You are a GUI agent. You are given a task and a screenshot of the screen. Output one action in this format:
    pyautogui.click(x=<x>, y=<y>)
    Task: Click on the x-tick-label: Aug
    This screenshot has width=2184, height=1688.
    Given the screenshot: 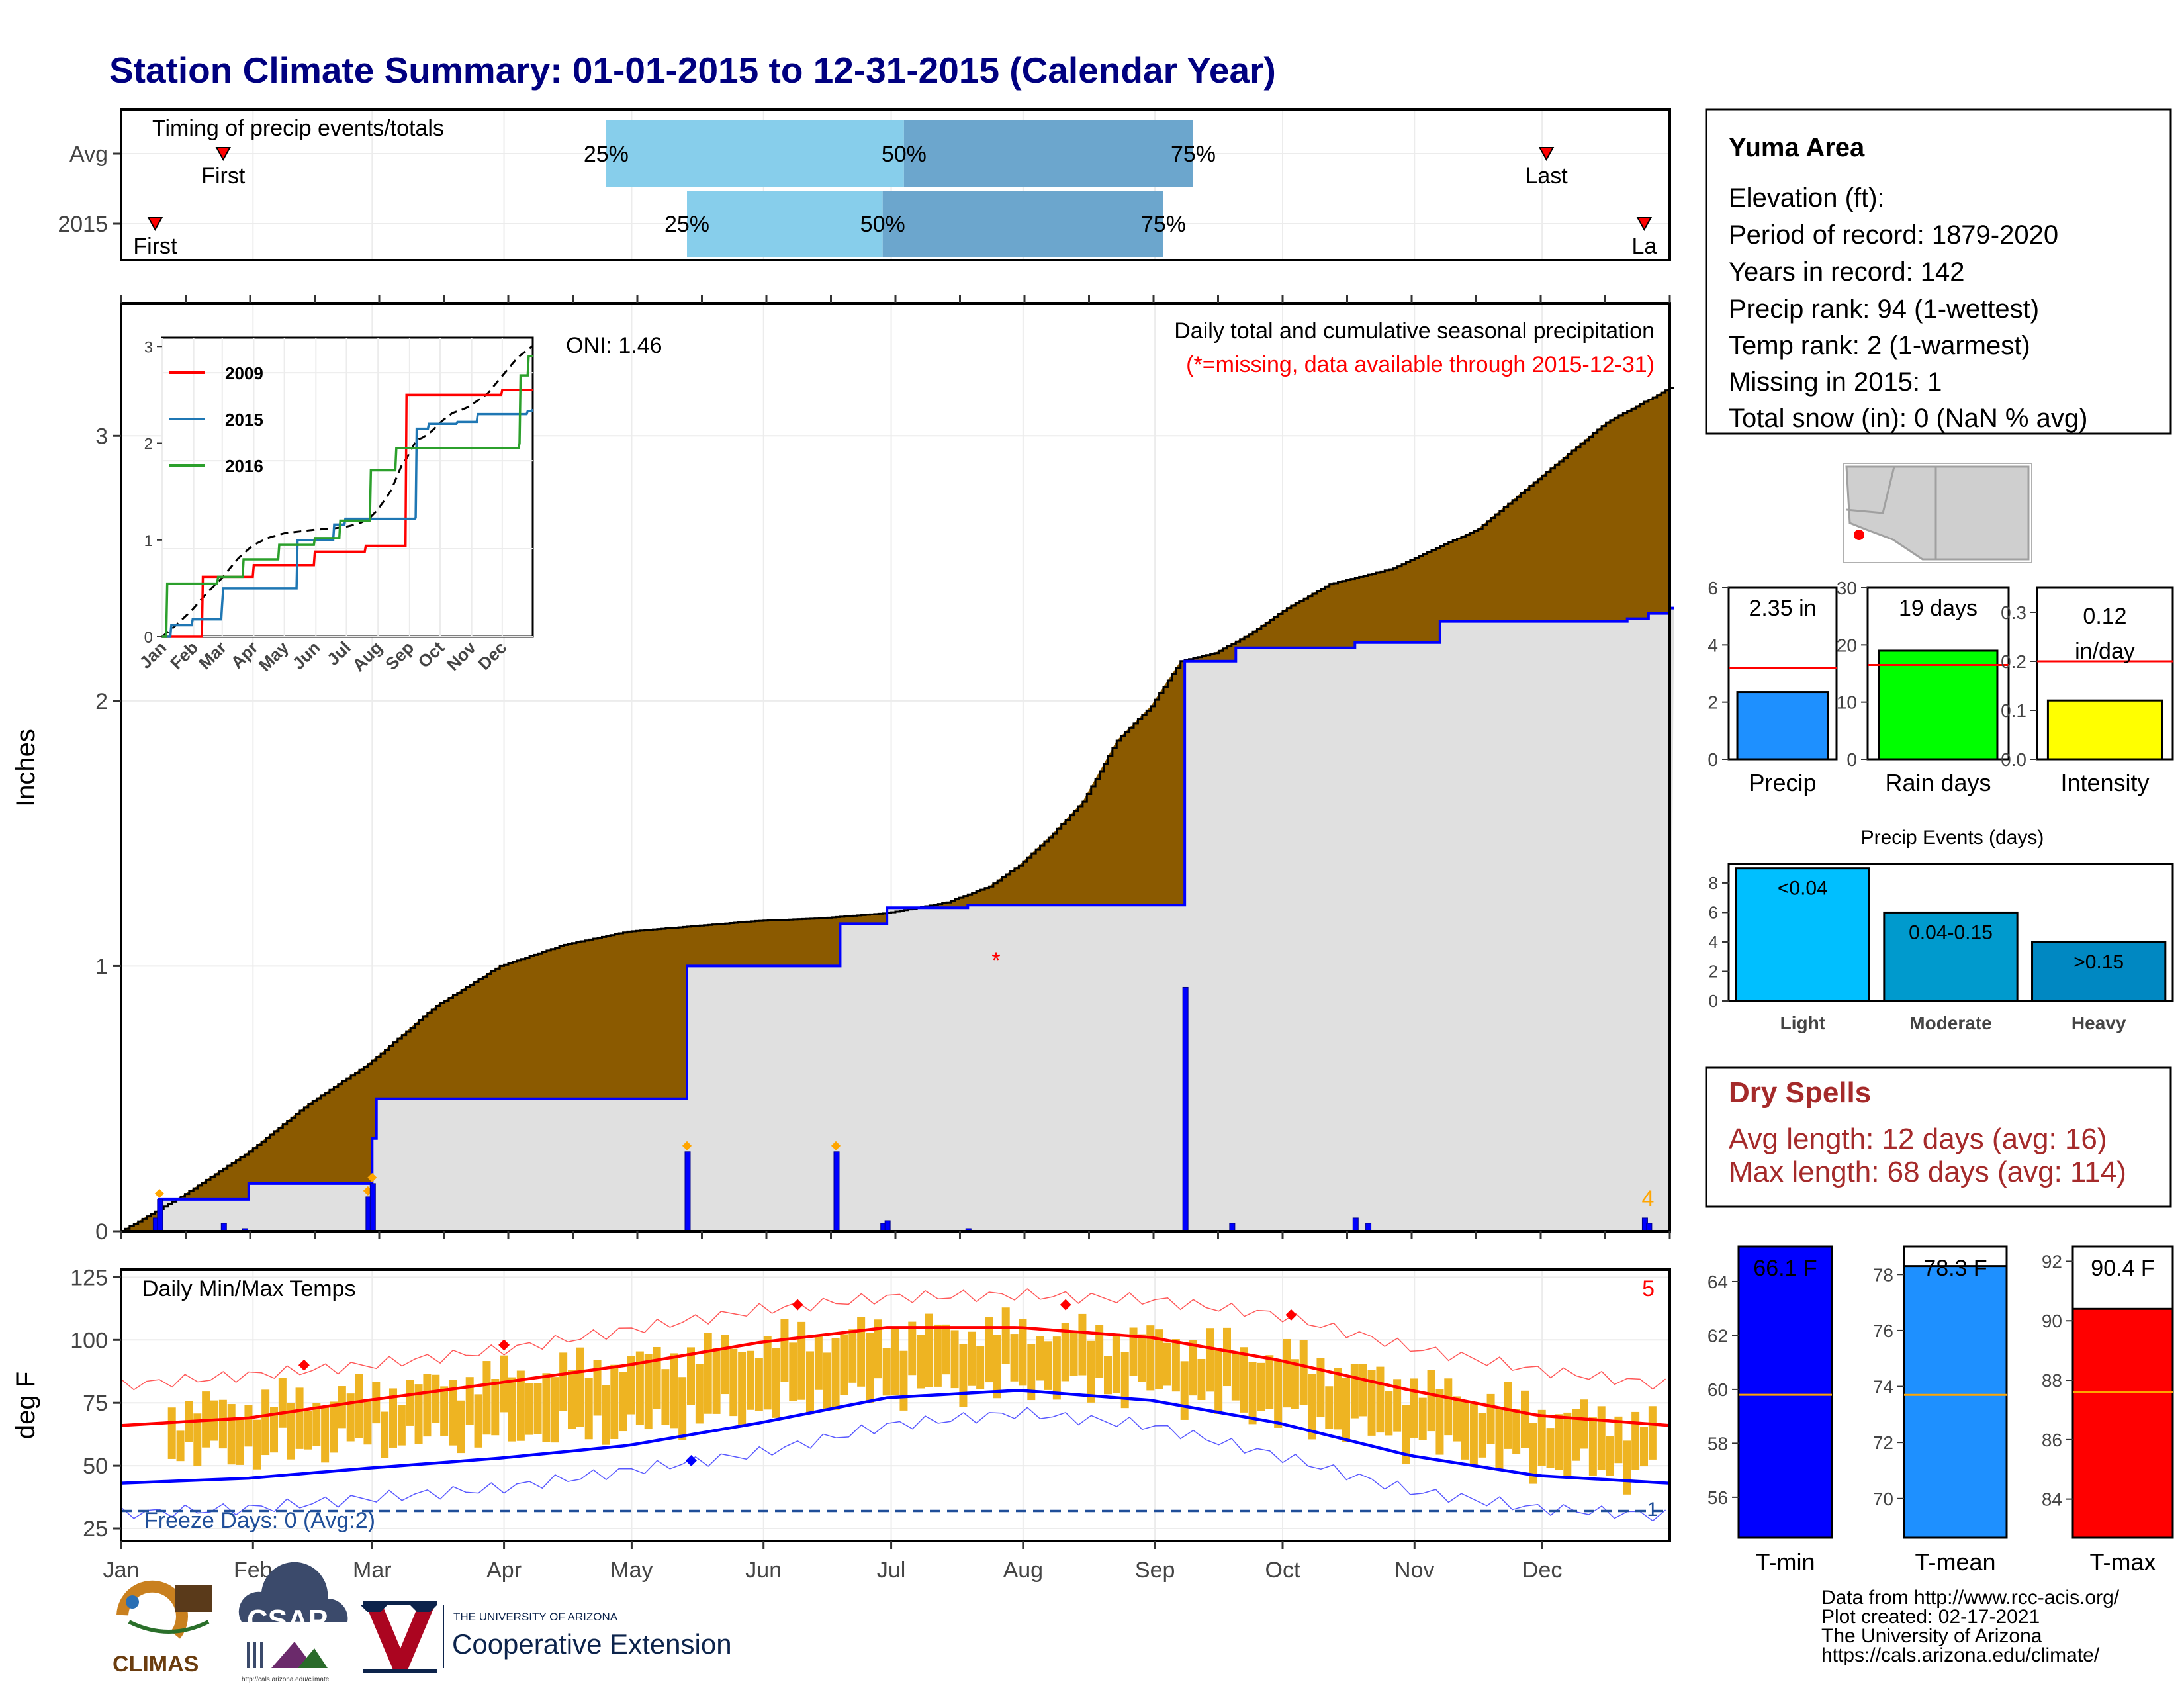 What is the action you would take?
    pyautogui.click(x=1024, y=1570)
    